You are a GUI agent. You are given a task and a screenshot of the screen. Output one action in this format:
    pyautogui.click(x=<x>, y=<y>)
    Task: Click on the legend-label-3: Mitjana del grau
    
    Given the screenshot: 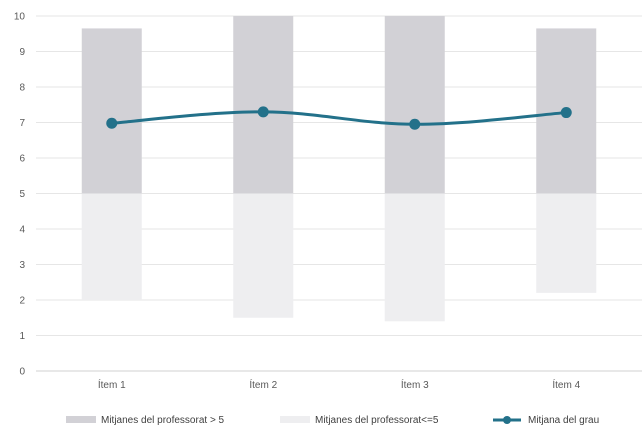 What is the action you would take?
    pyautogui.click(x=563, y=420)
    